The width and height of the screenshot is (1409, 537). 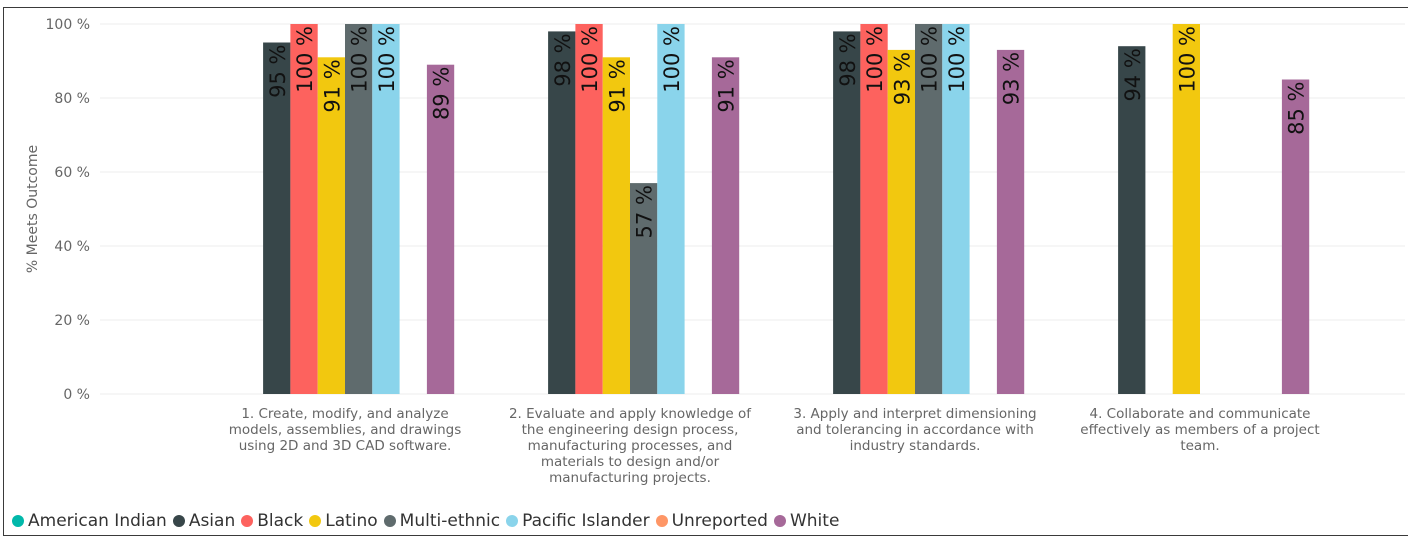 I want to click on legend-item: Pacific Islander, so click(x=578, y=521).